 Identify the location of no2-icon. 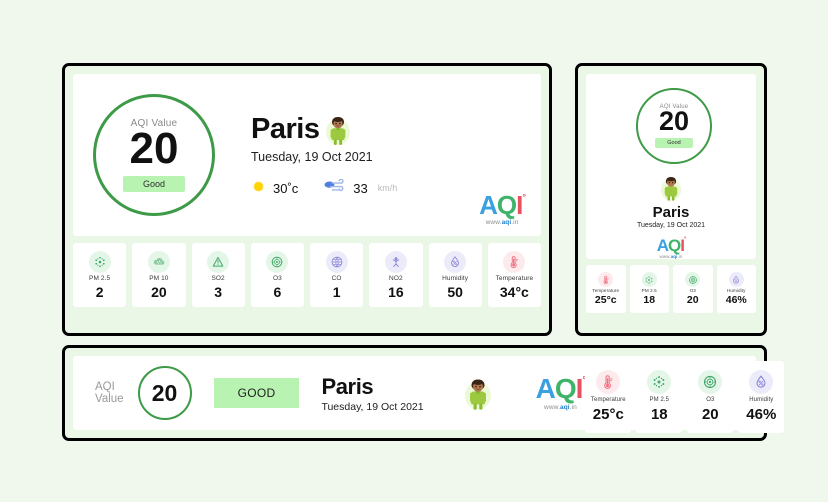
(395, 261).